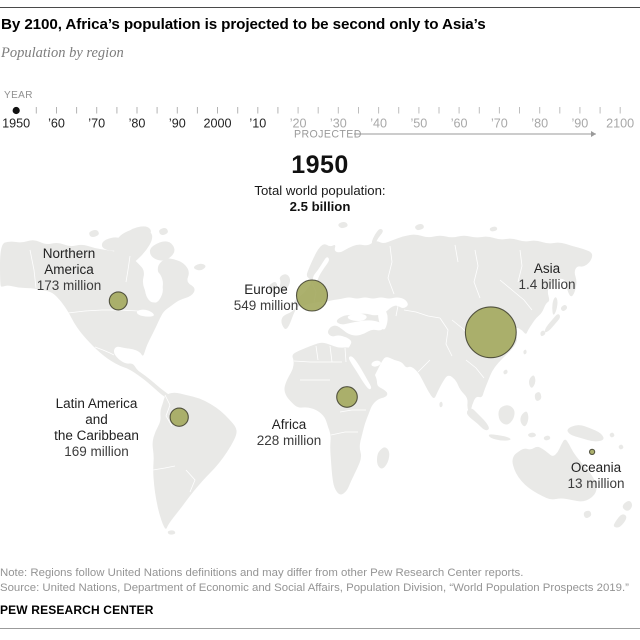 This screenshot has height=640, width=640. What do you see at coordinates (338, 124) in the screenshot?
I see `svg-text: ’30` at bounding box center [338, 124].